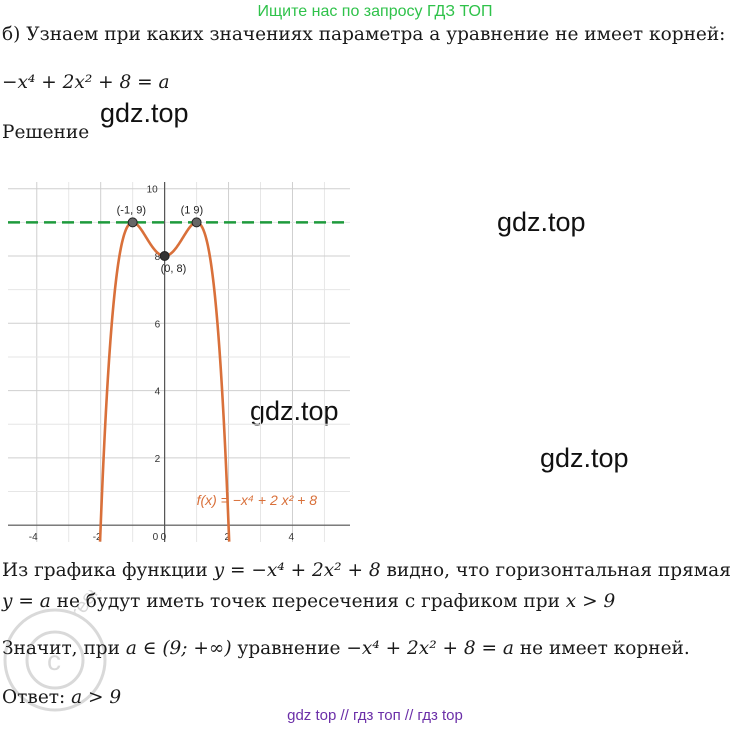  I want to click on equation: −x⁴ + 2x² + 8 = a, so click(86, 82).